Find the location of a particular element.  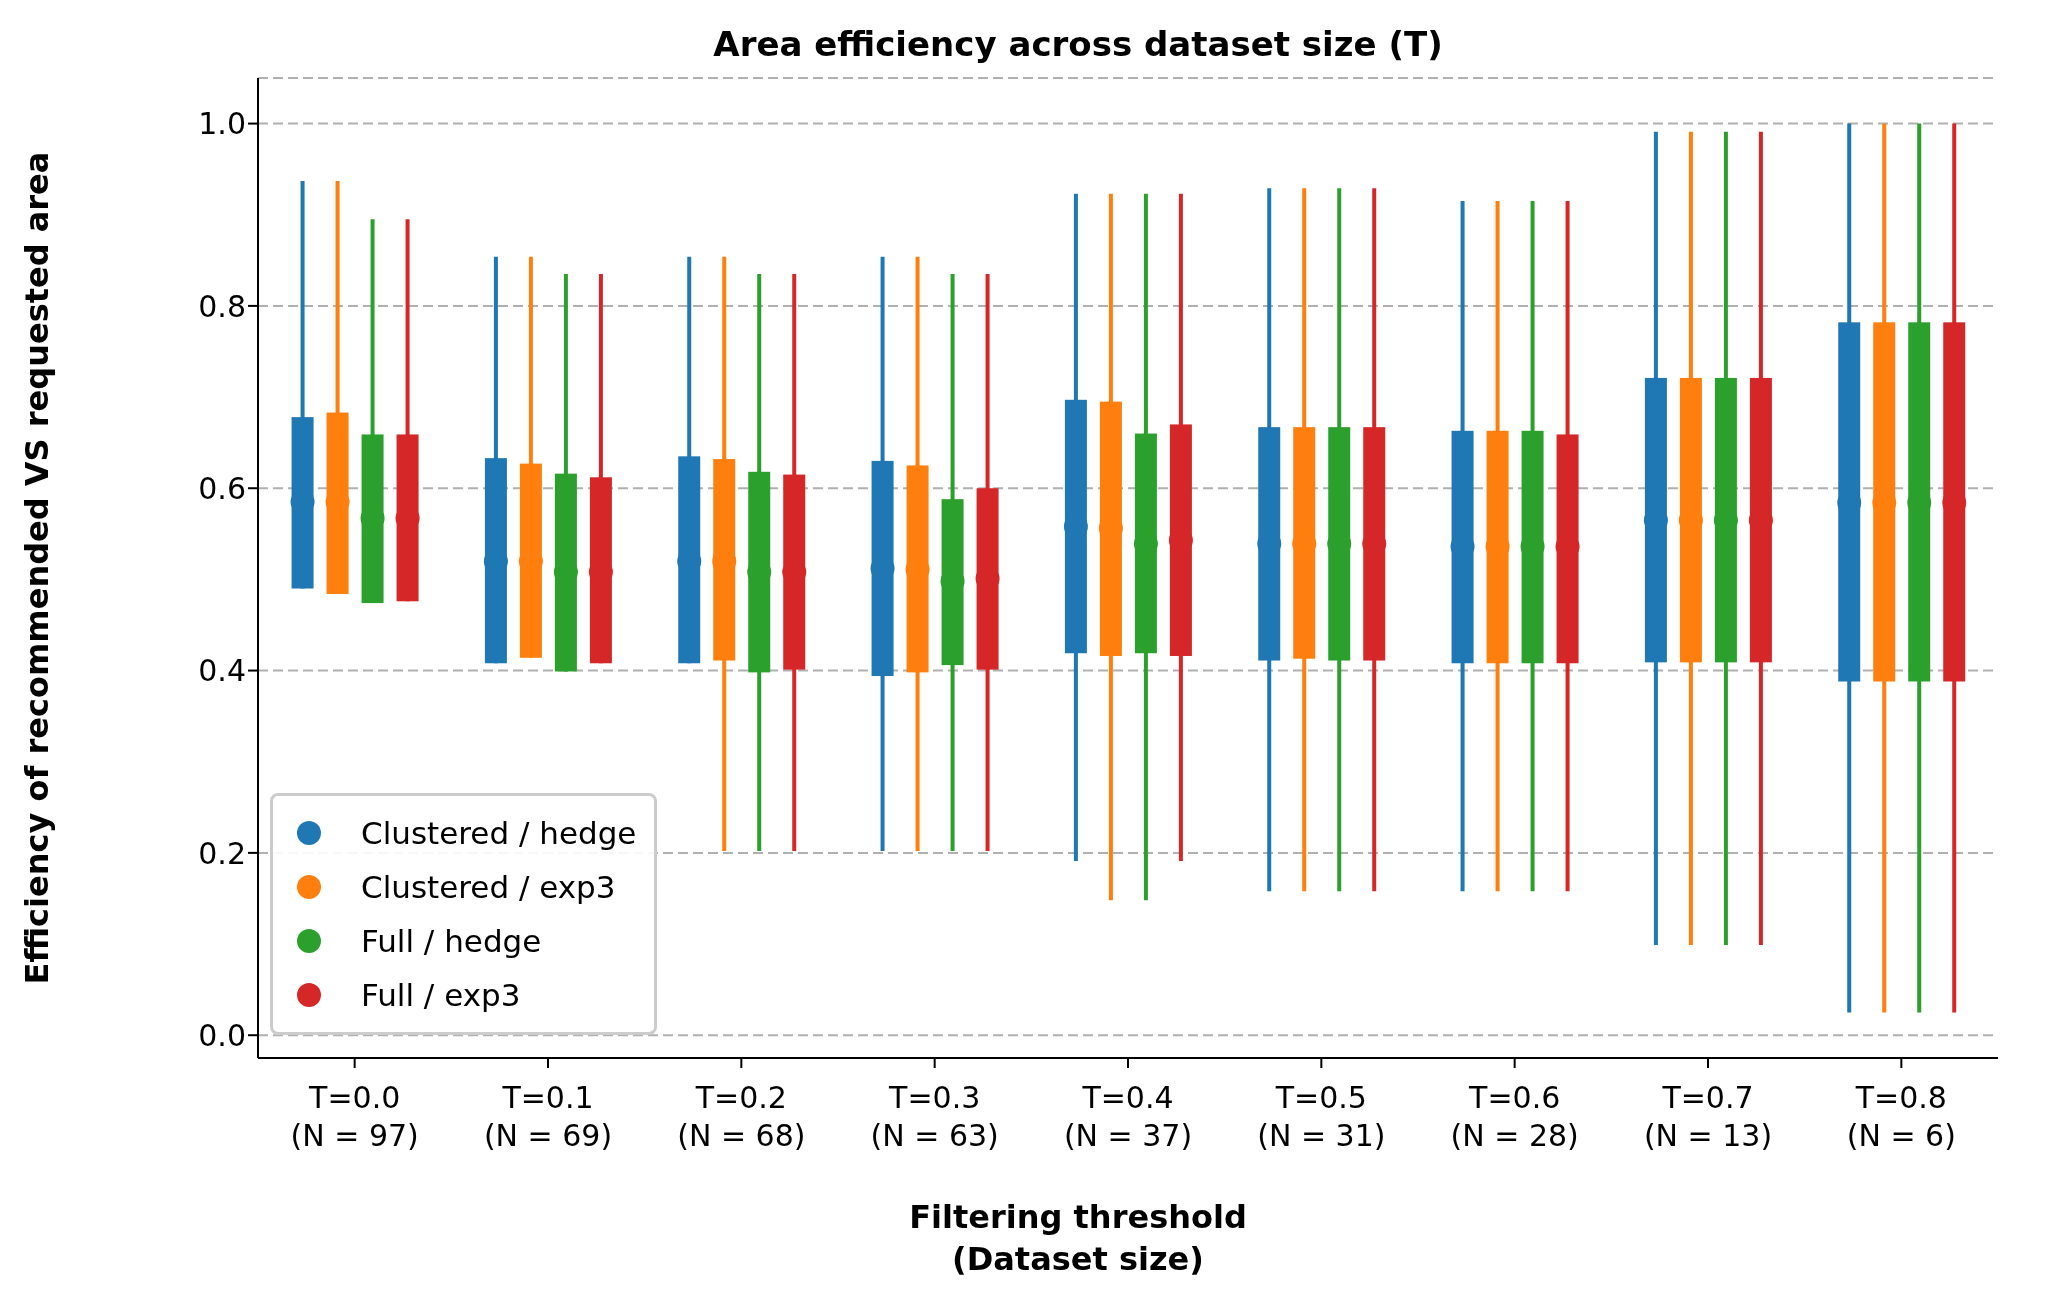

x-axis-title: Filtering threshold (Dataset size) is located at coordinates (1078, 1238).